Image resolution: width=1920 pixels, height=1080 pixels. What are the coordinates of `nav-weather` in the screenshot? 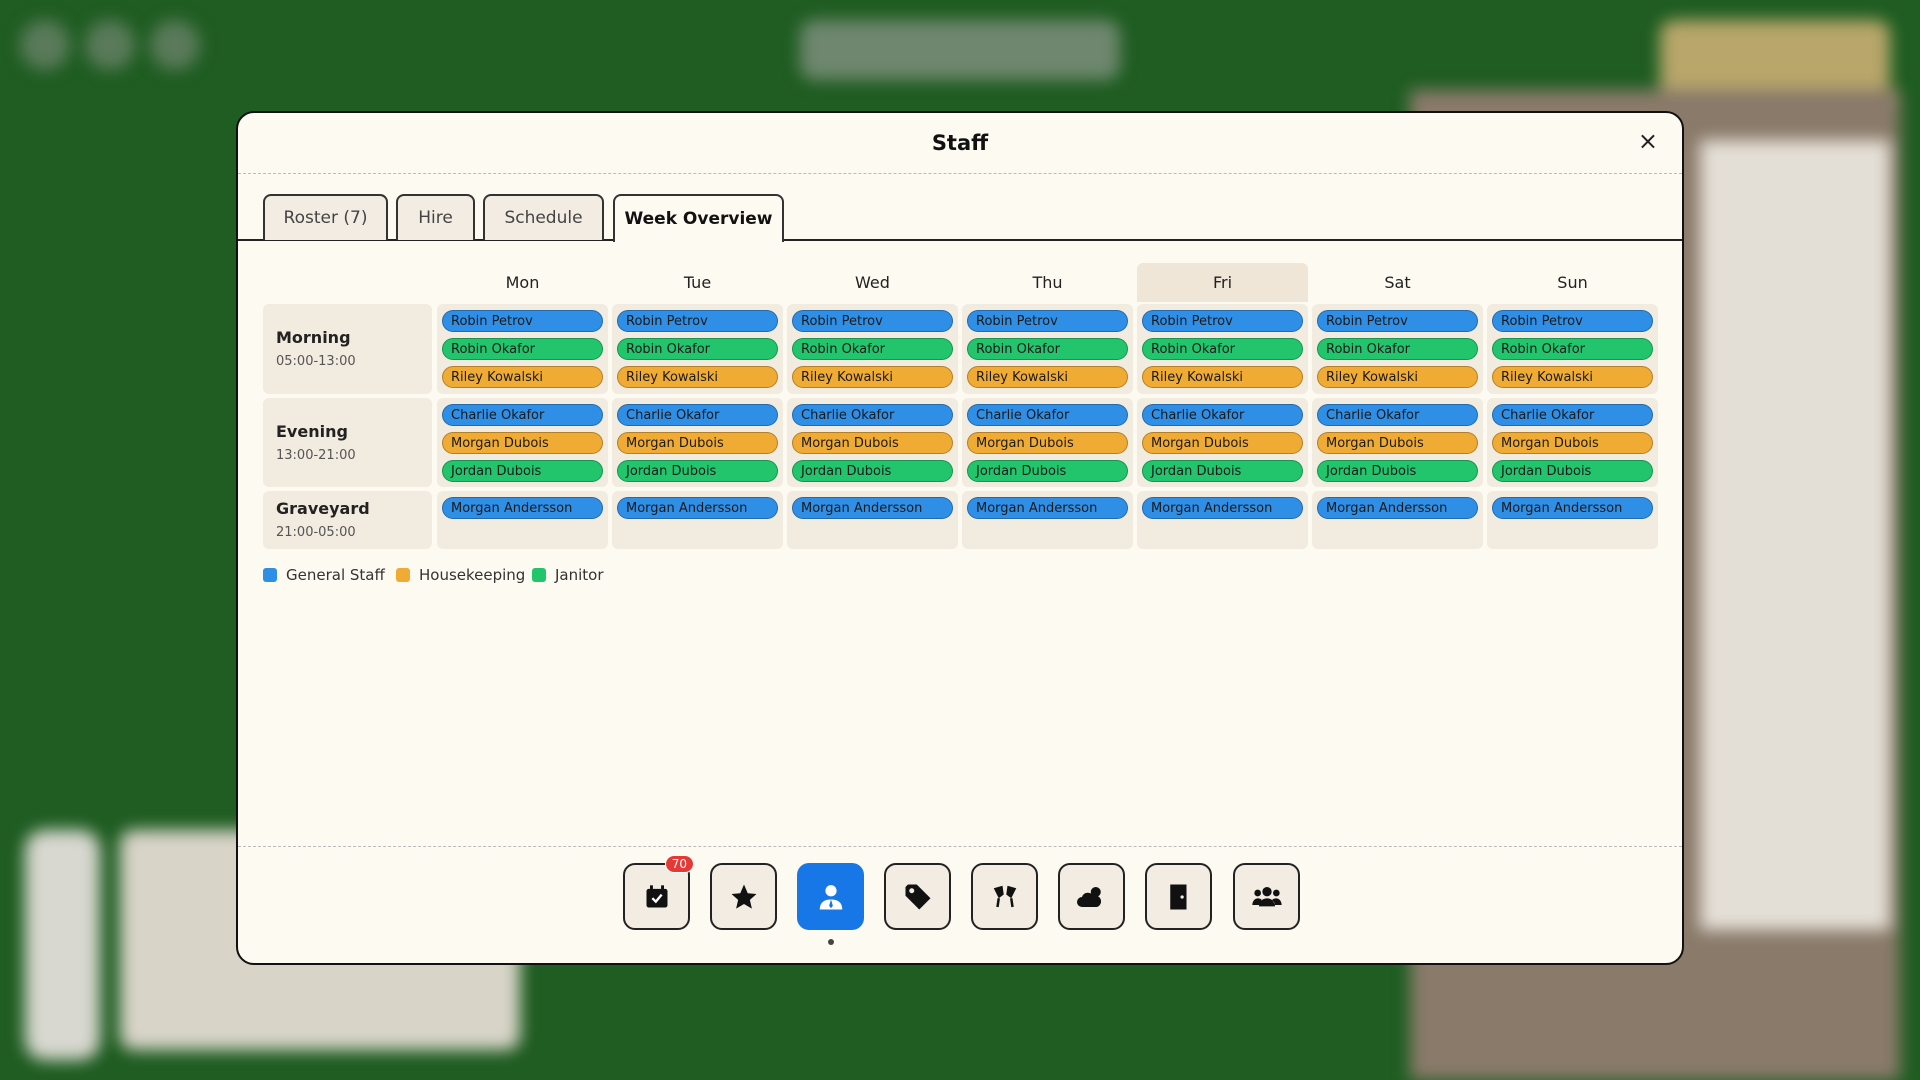 It's located at (1091, 896).